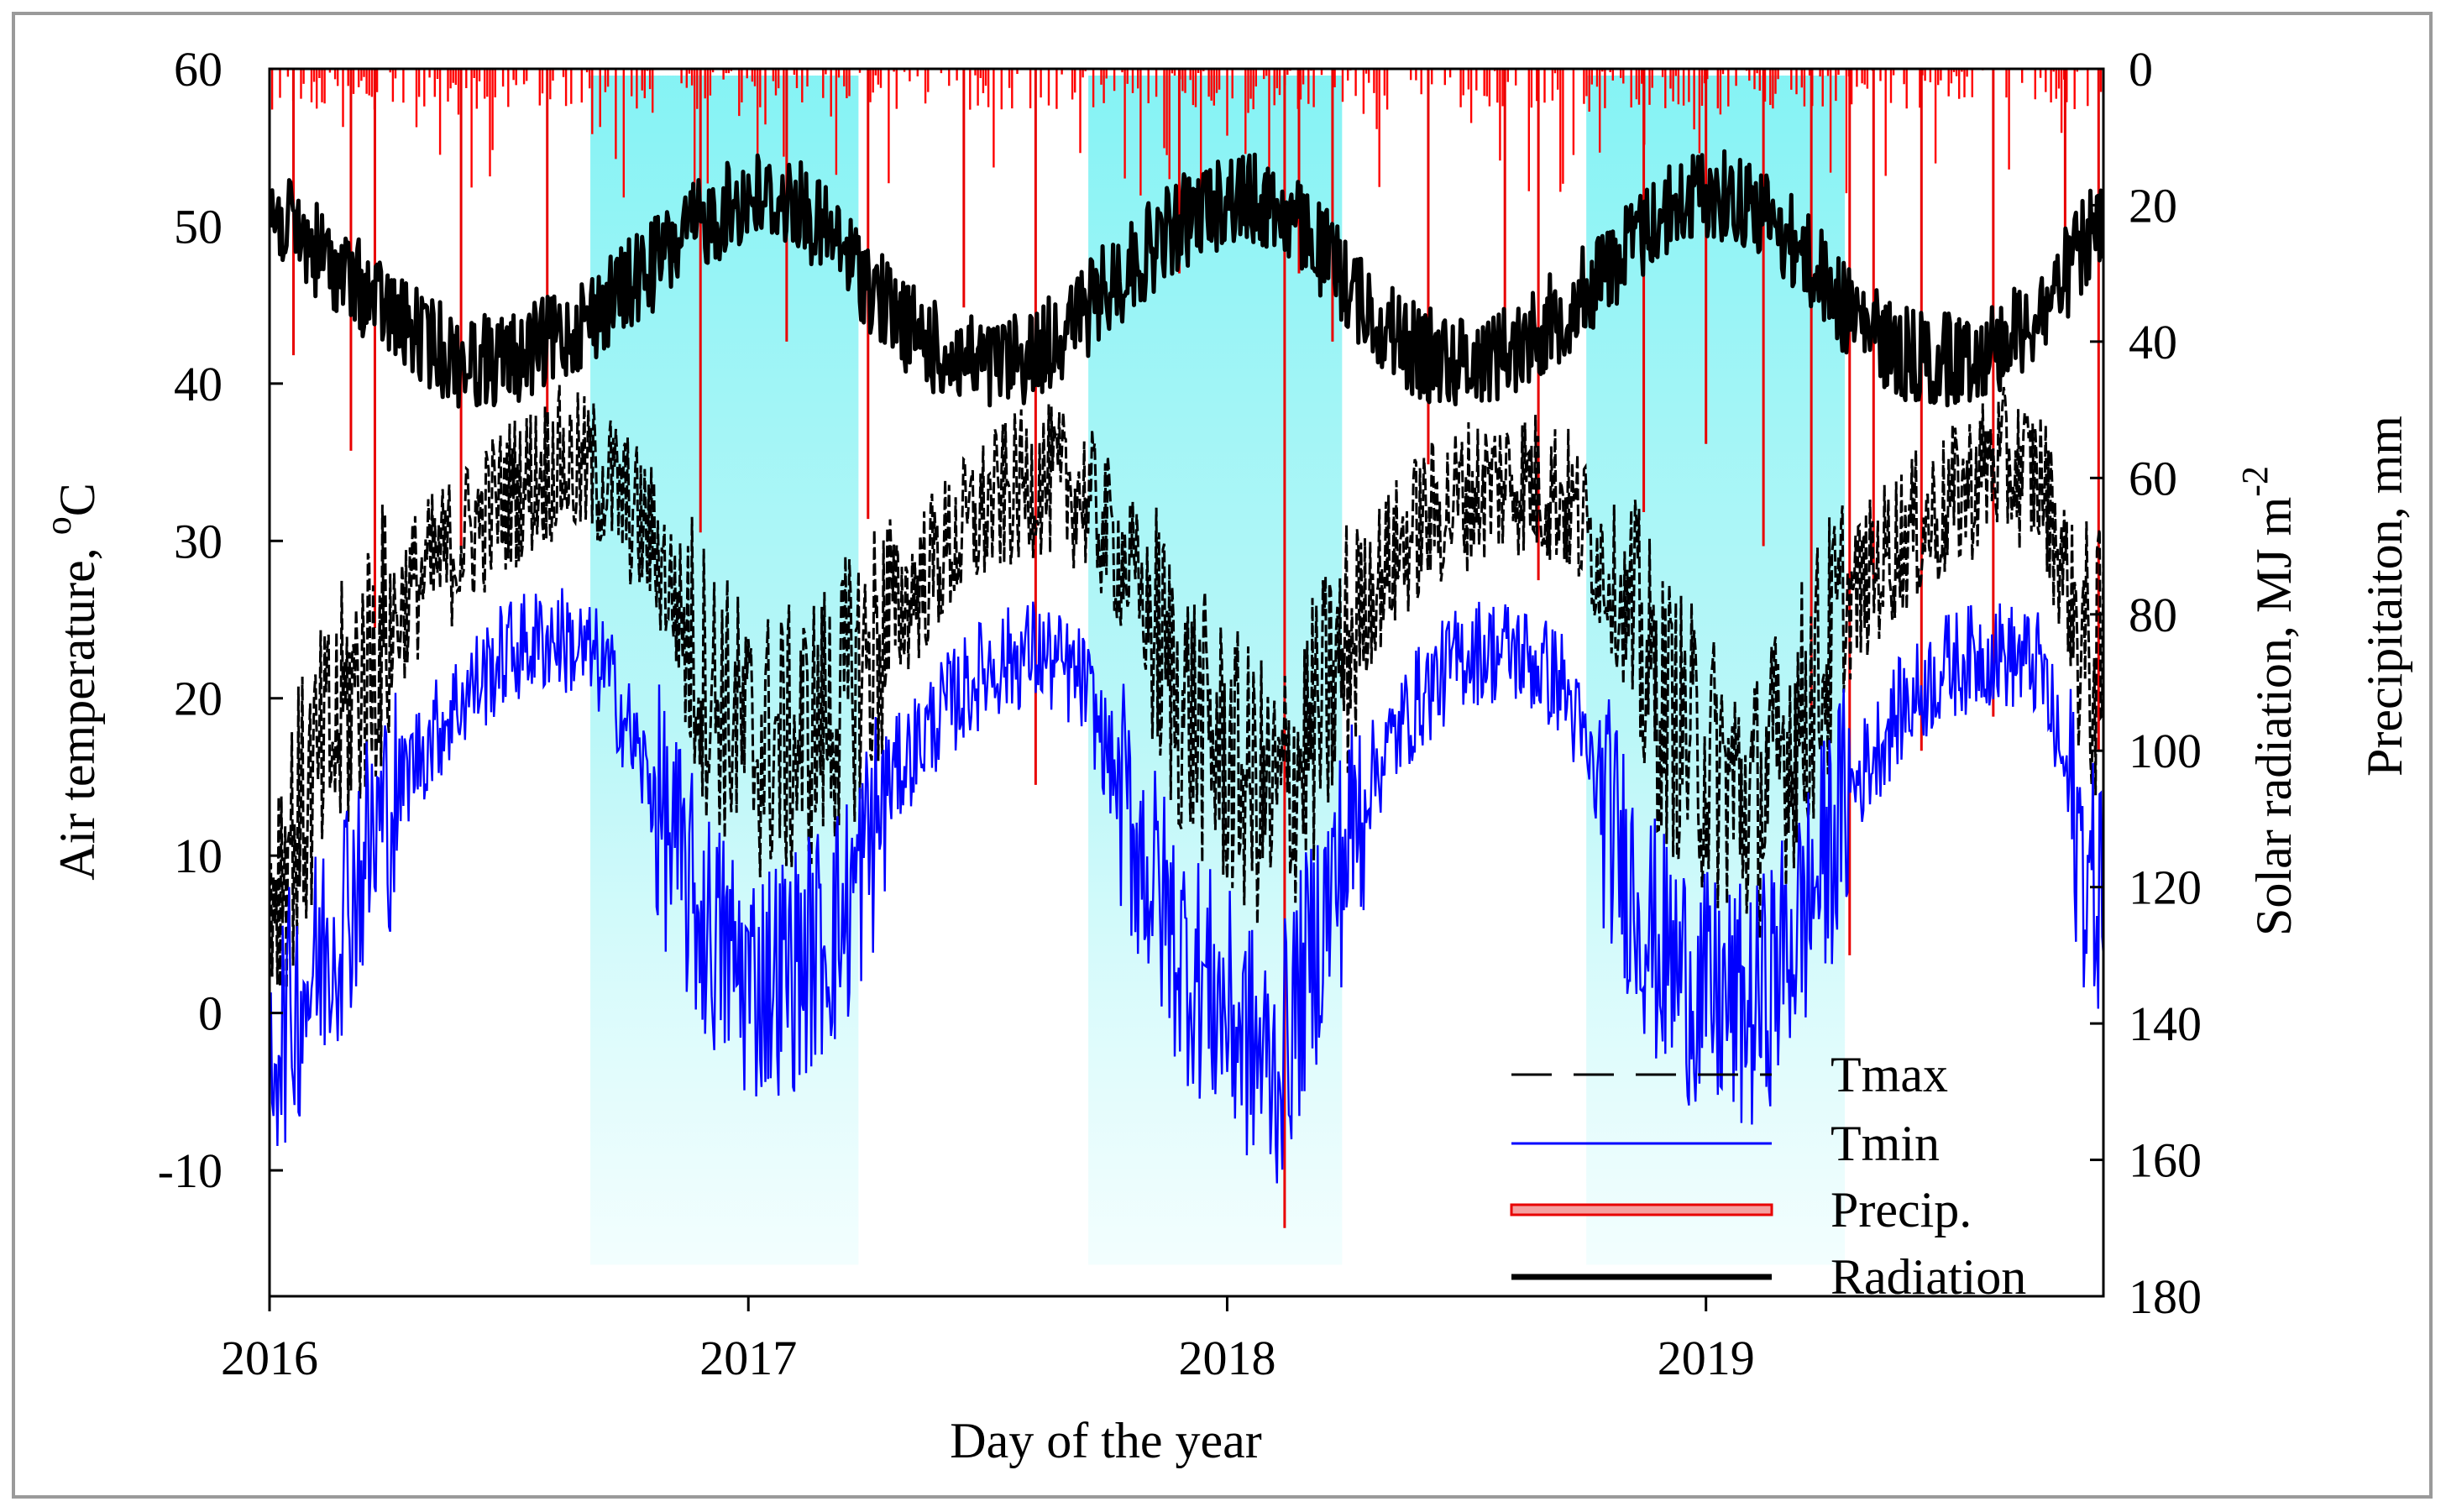 The image size is (2446, 1512). Describe the element at coordinates (77, 499) in the screenshot. I see `left-axis-title-unit: C` at that location.